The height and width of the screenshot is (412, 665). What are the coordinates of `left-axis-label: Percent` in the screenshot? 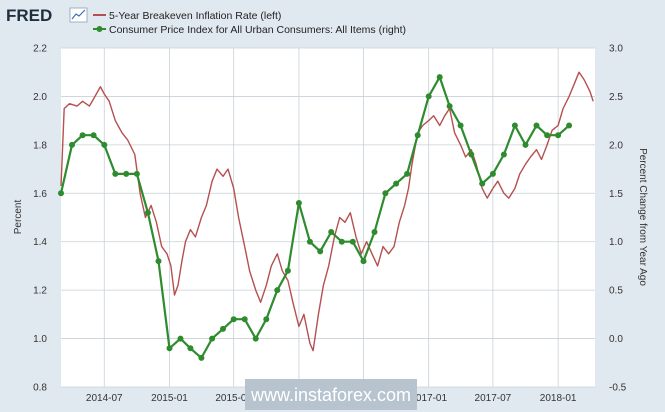 It's located at (18, 217).